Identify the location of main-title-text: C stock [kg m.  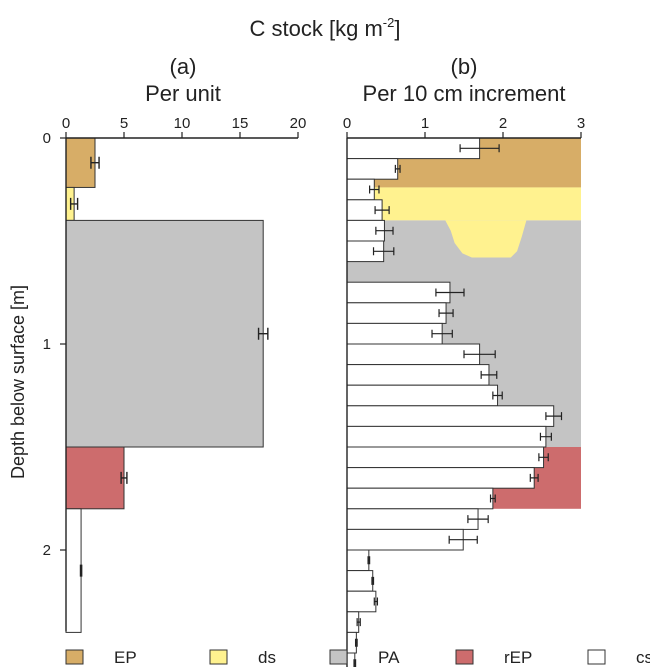
(316, 28).